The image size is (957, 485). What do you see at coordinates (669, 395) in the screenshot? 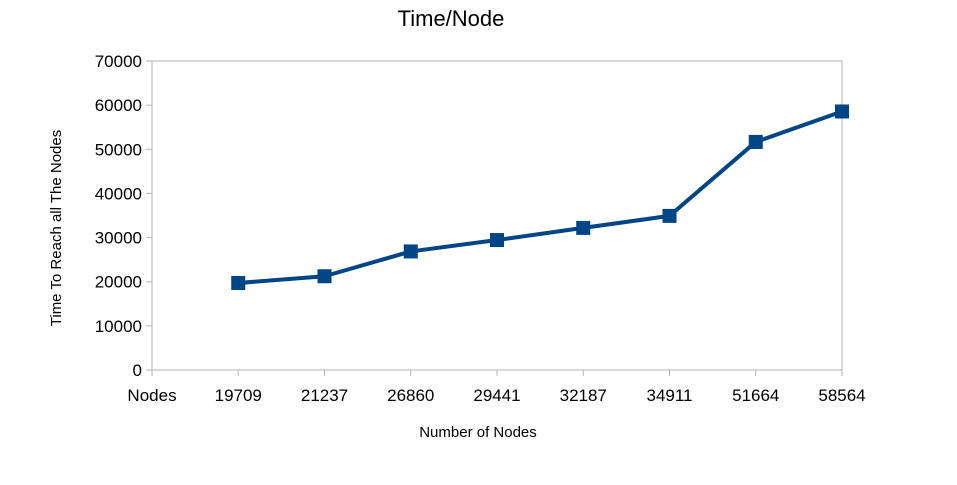
I see `x-tick-label: 34911` at bounding box center [669, 395].